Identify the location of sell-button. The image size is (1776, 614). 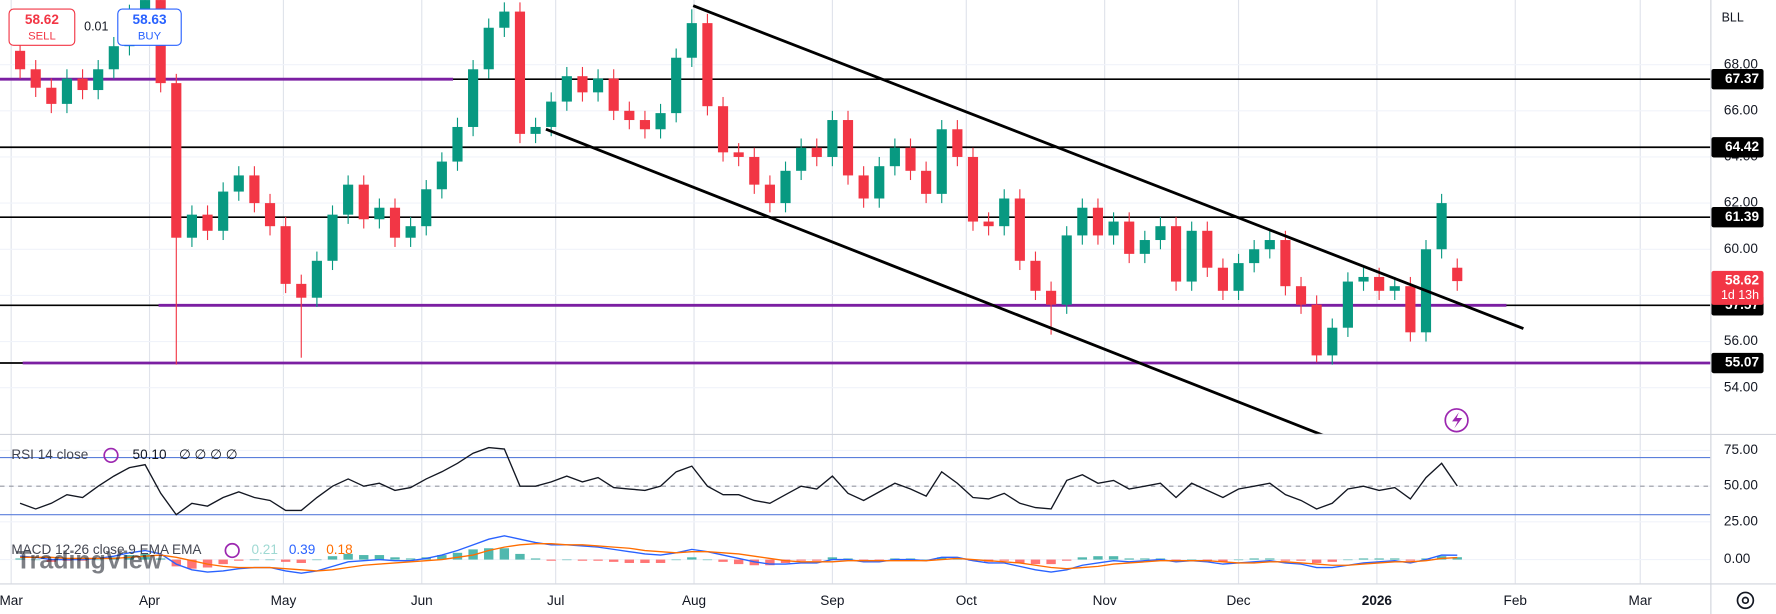
(42, 27).